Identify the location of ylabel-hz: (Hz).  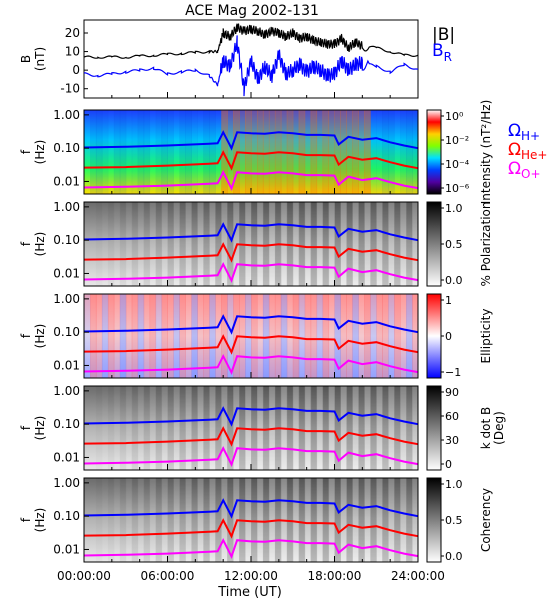
(40, 520).